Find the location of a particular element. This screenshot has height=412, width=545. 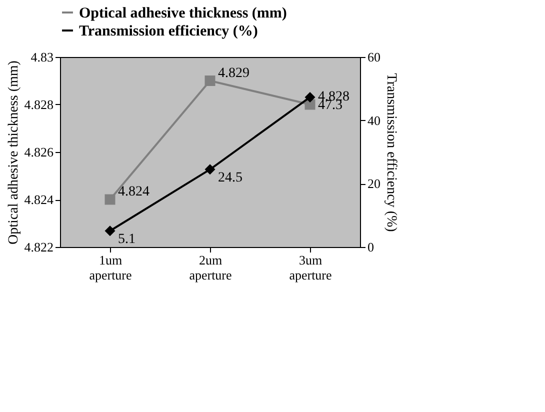

y2-tick-label: 0 is located at coordinates (371, 247).